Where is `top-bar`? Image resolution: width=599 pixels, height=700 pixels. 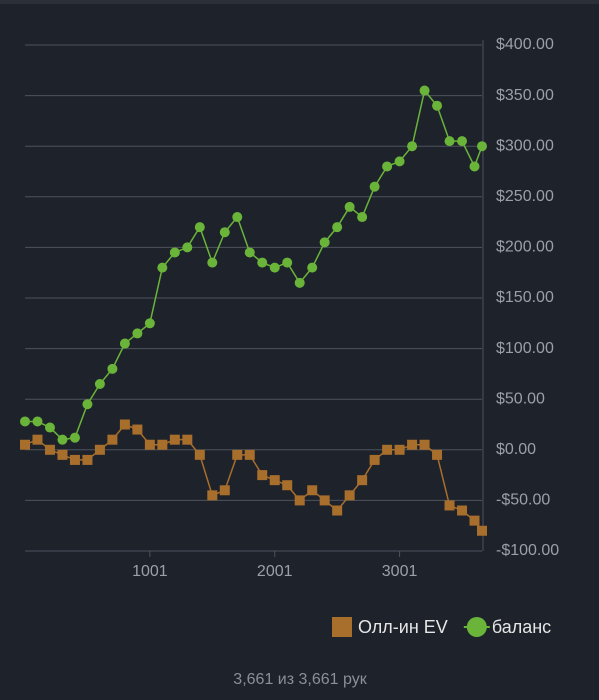
top-bar is located at coordinates (299, 2).